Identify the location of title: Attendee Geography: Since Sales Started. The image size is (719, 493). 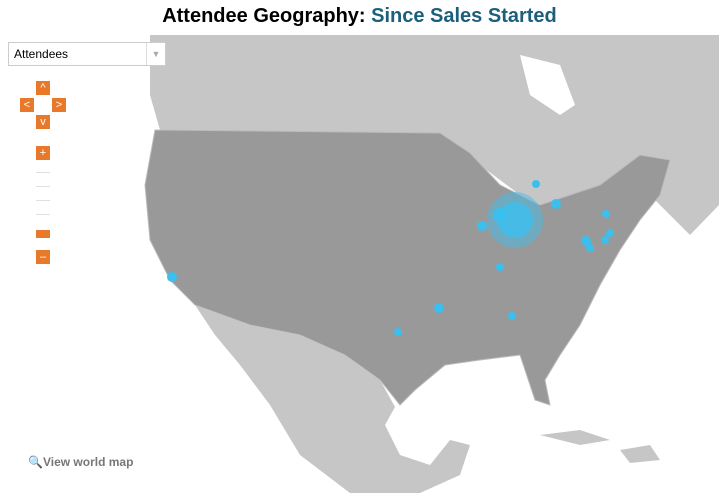
(359, 16).